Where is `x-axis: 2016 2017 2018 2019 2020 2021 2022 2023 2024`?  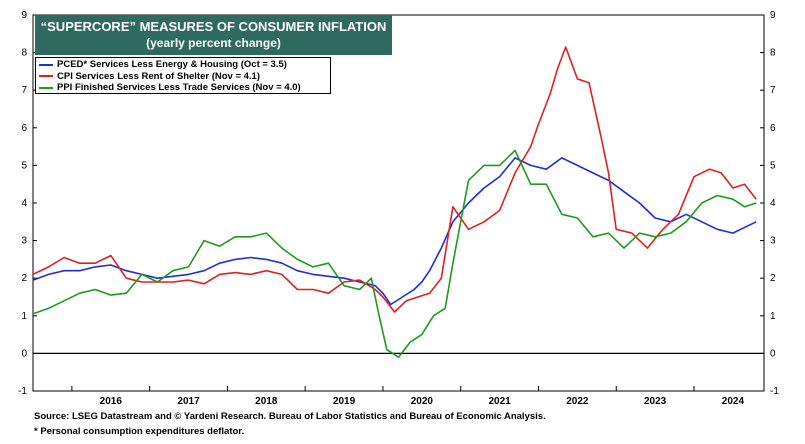
x-axis: 2016 2017 2018 2019 2020 2021 2022 2023 2024 is located at coordinates (408, 396).